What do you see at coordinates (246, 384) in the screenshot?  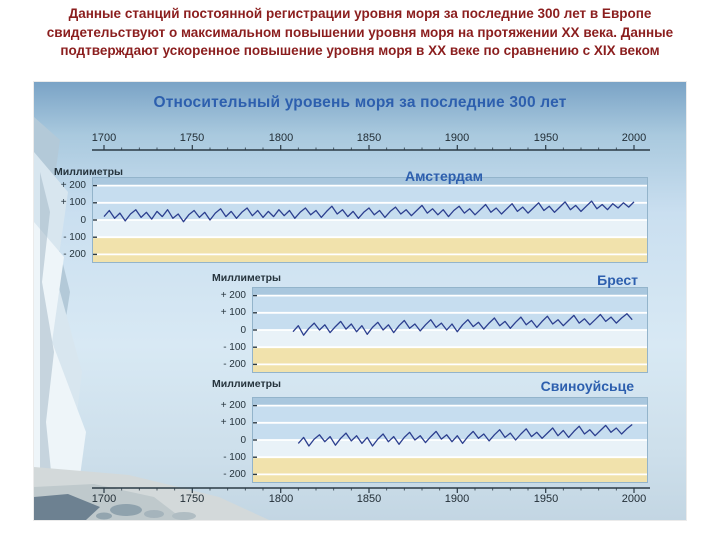 I see `mm-axis-label-swinoujscie: Миллиметры` at bounding box center [246, 384].